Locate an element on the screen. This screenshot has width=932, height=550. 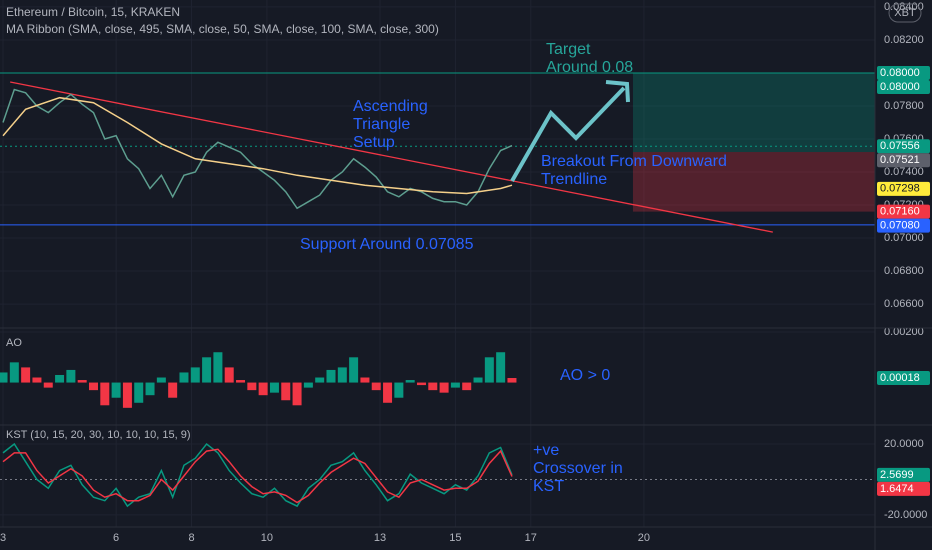
annotation: Breakout From Downward is located at coordinates (634, 161).